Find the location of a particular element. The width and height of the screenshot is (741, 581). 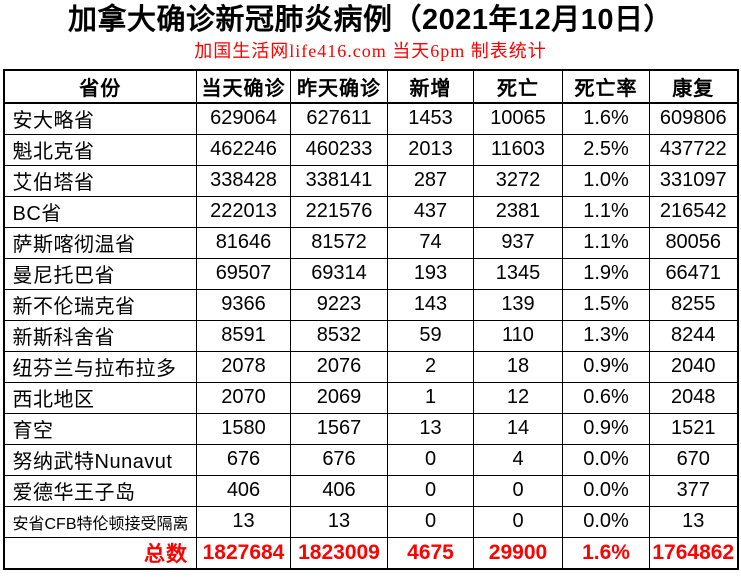

today-confirmed-cell: 406 is located at coordinates (243, 490).